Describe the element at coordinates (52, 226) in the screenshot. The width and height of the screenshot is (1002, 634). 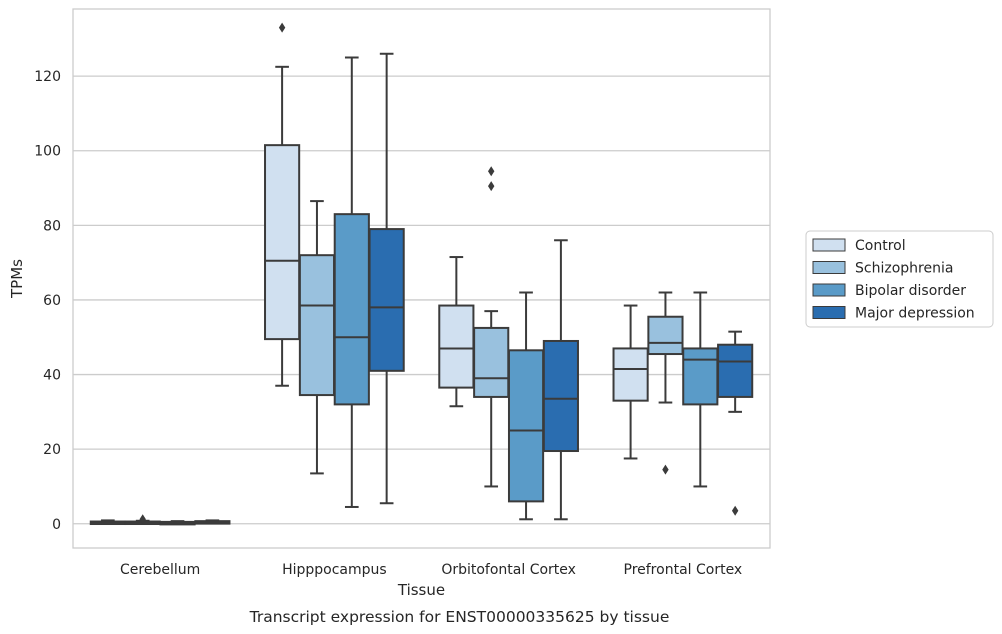
I see `y-tick-label: 80` at that location.